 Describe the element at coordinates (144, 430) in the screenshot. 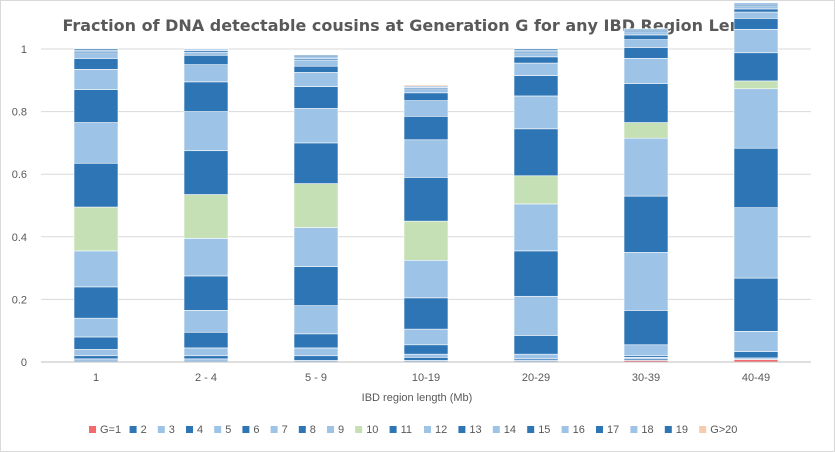

I see `legend-label: 2` at that location.